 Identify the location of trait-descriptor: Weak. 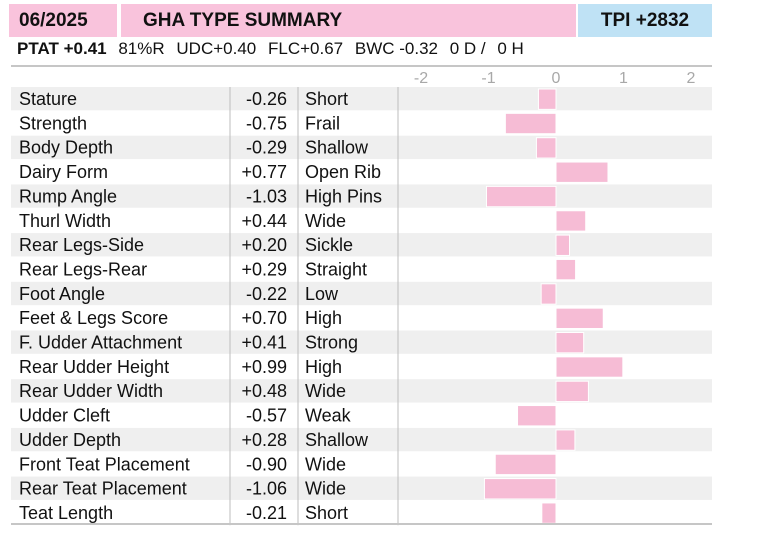
(328, 416).